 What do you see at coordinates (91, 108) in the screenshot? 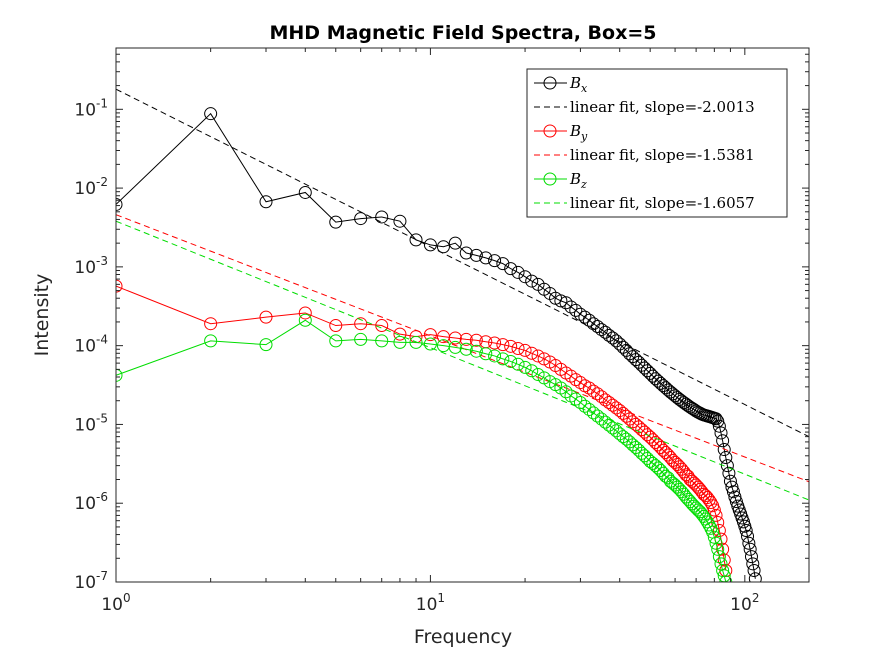
I see `y-tick-label: 10⁻¹` at bounding box center [91, 108].